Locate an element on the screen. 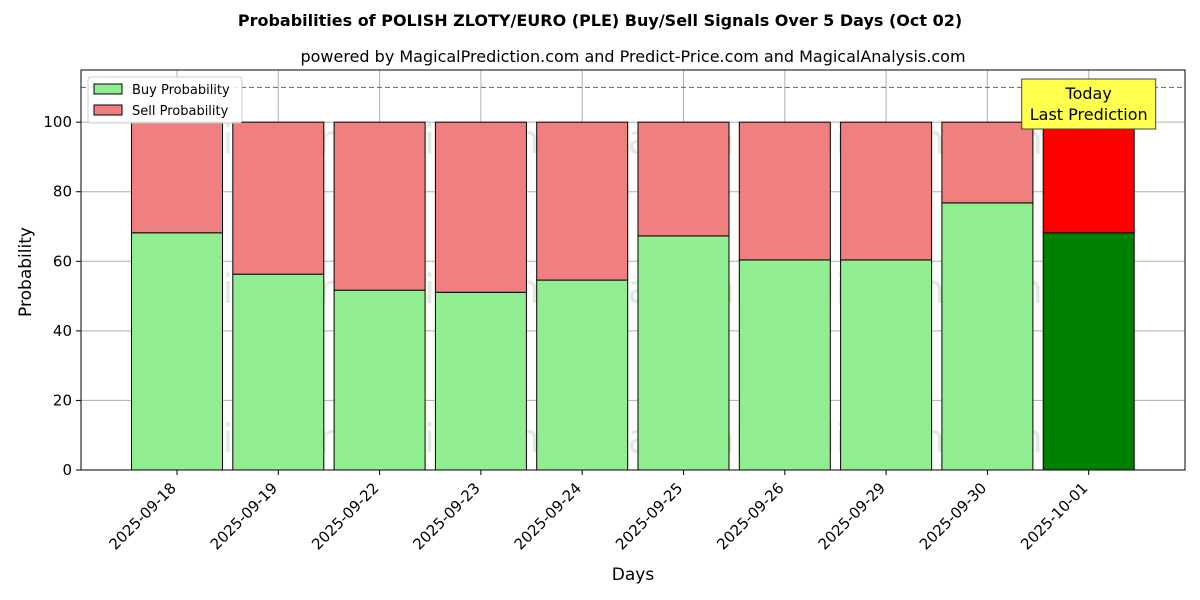 This screenshot has width=1200, height=600. today-annotation: Today Last Prediction is located at coordinates (1089, 104).